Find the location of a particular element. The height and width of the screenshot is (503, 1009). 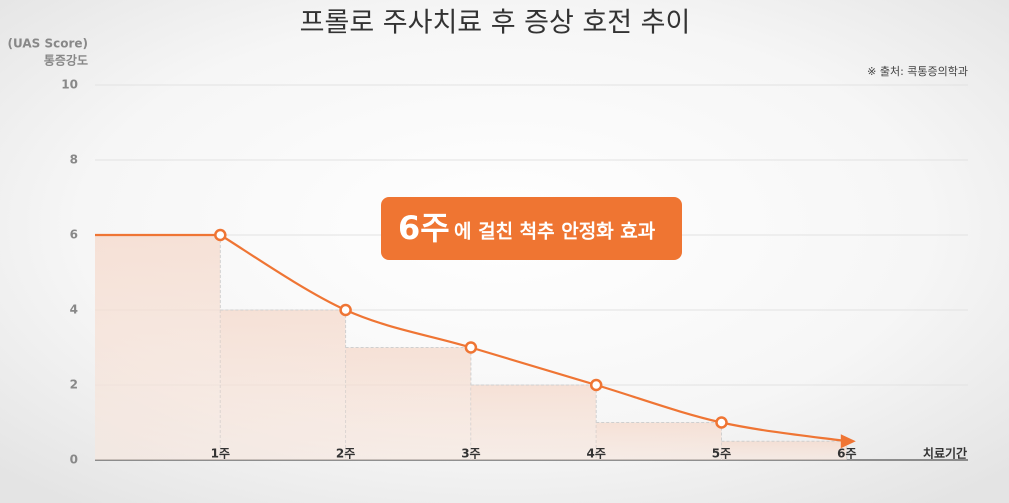

x-tick-label: 6주 is located at coordinates (846, 454).